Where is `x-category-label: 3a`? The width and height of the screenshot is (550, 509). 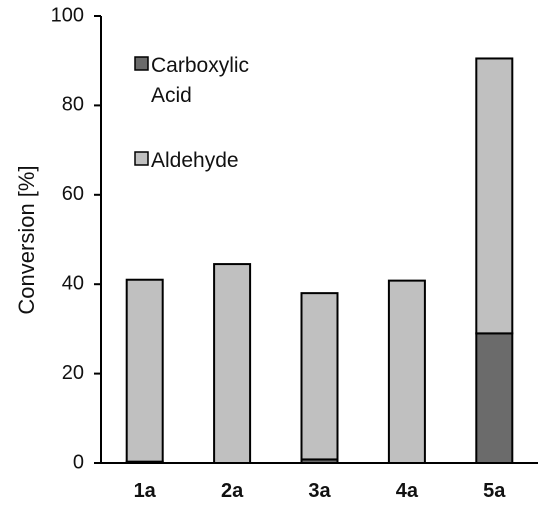
x-category-label: 3a is located at coordinates (319, 491).